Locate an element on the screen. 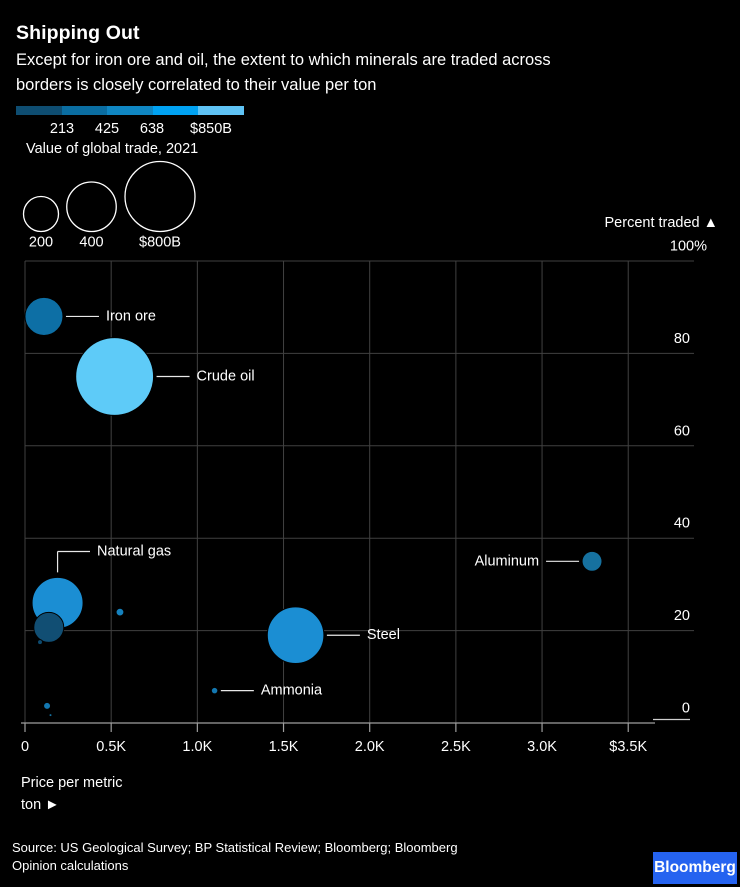 This screenshot has width=740, height=887. y-axis-tick-label: 60 is located at coordinates (682, 431).